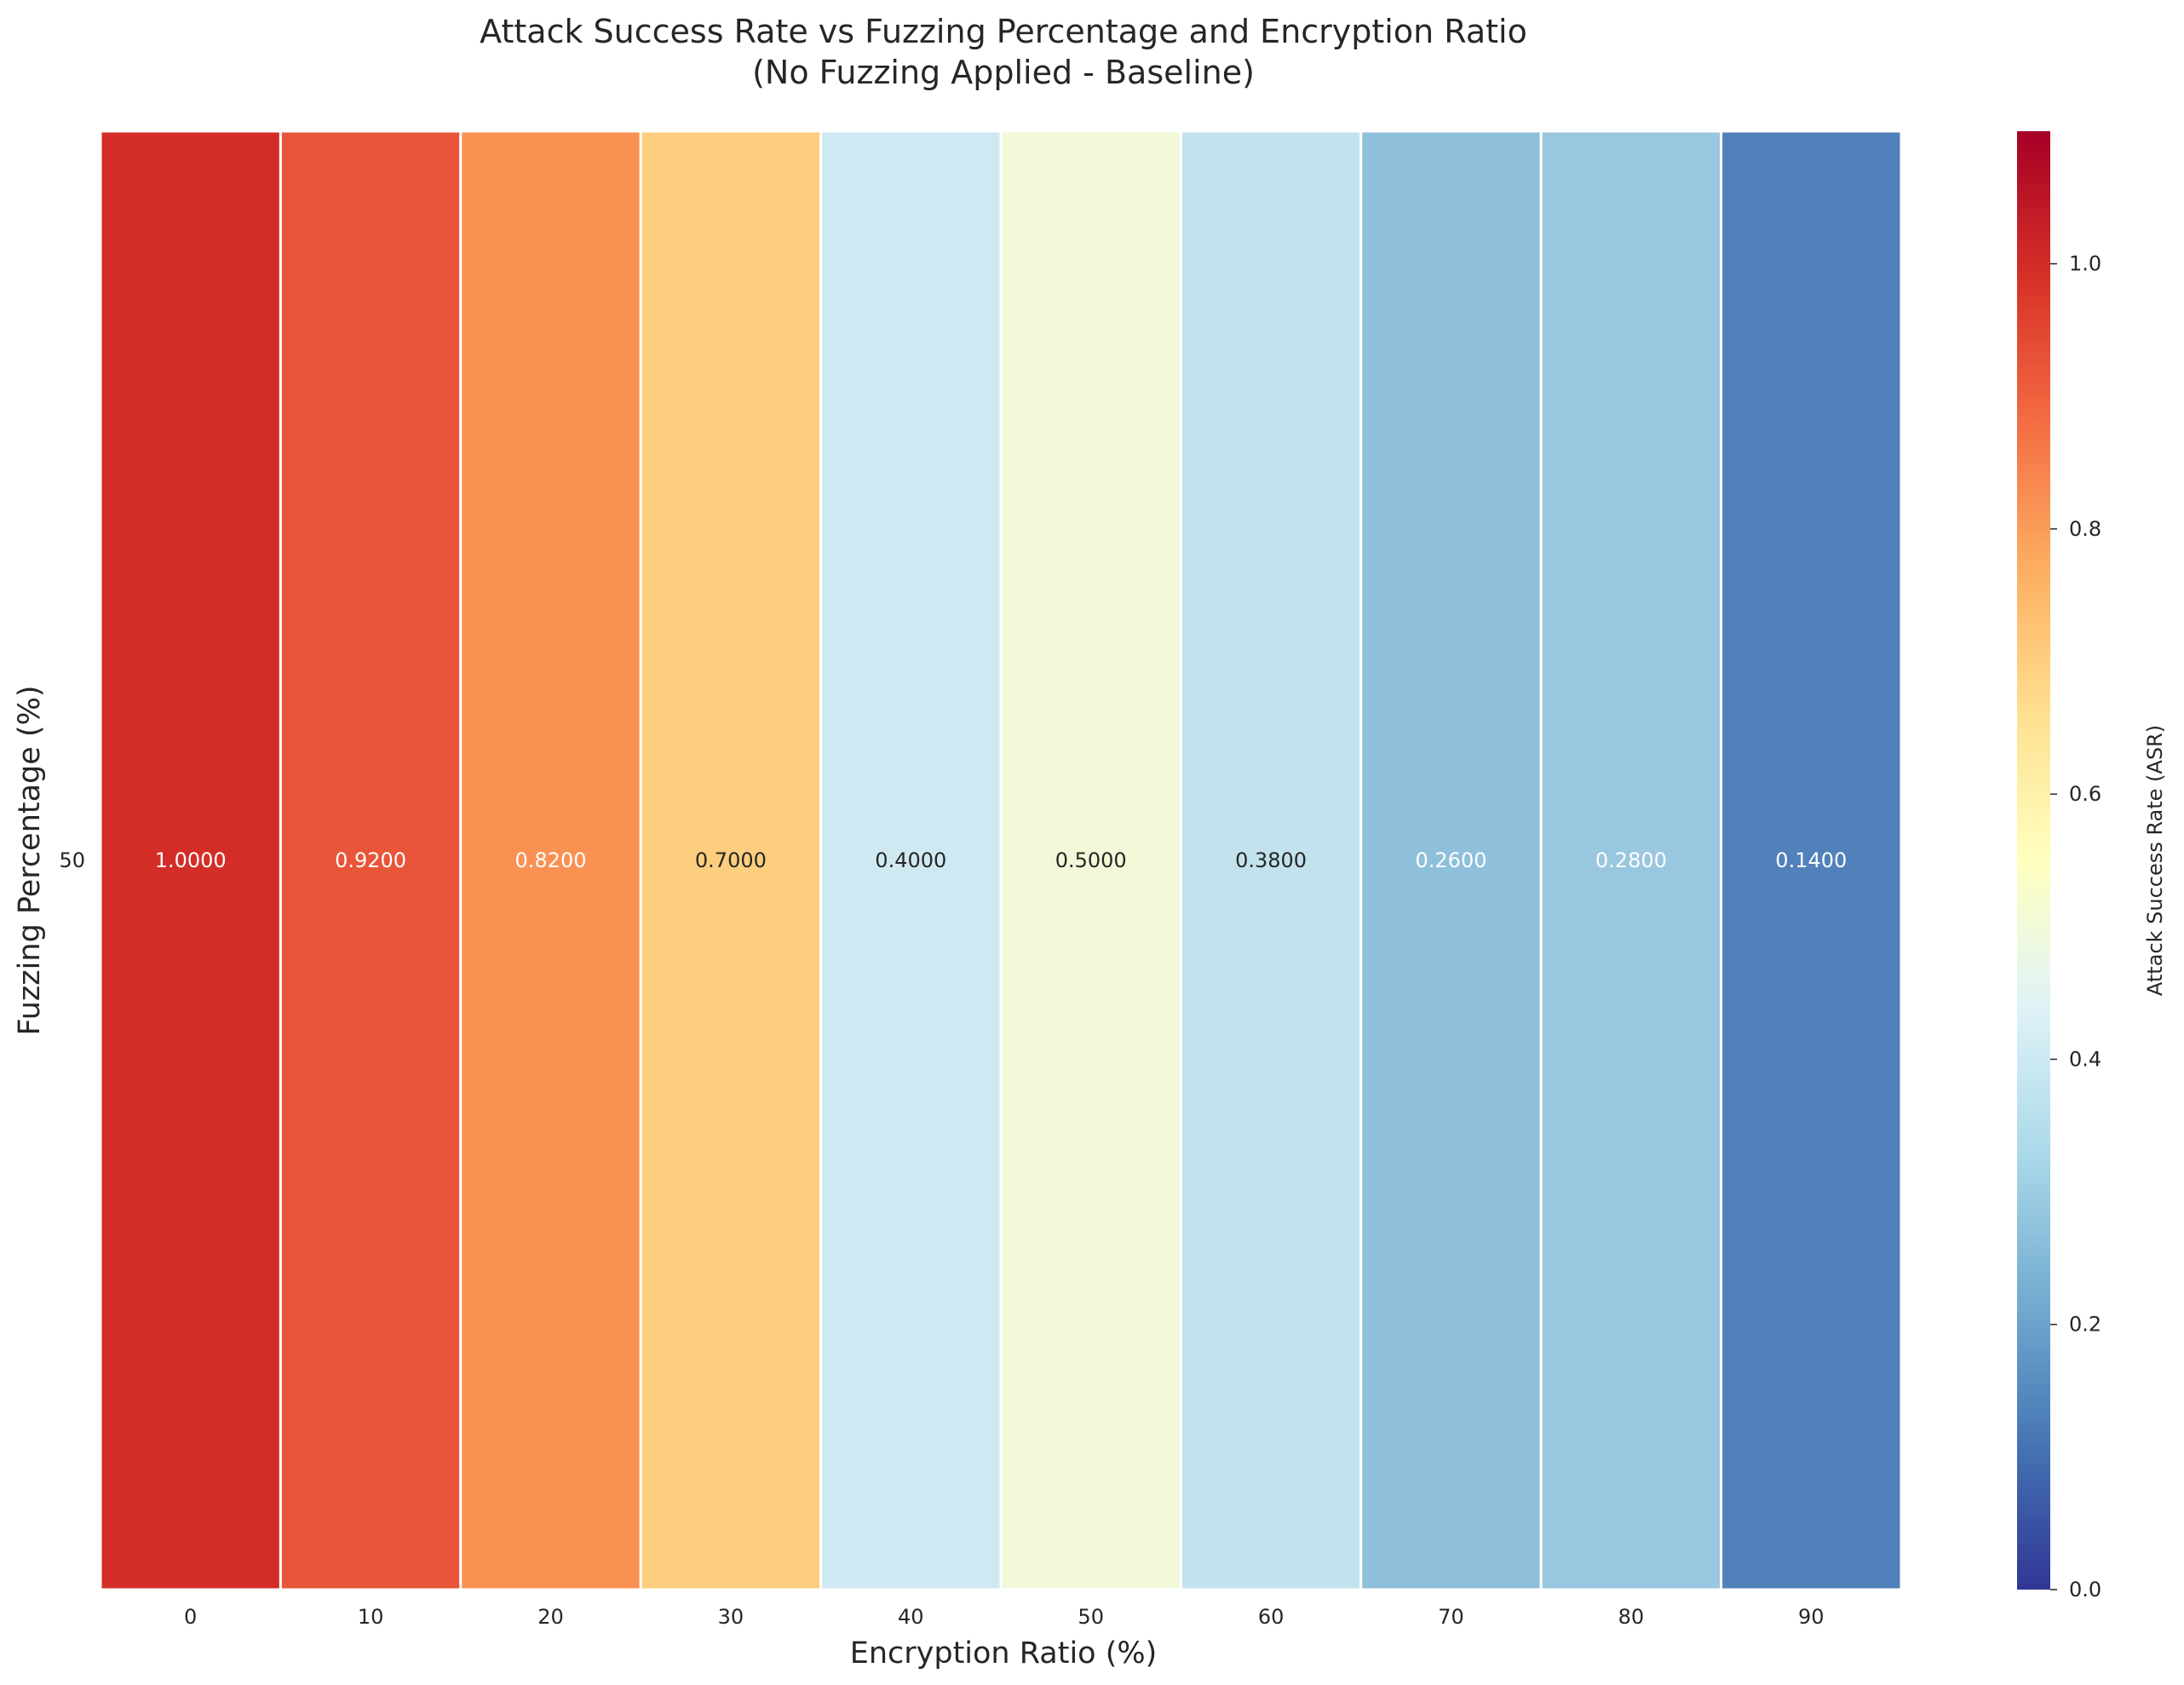  I want to click on cell-value-label: 0.9200, so click(370, 860).